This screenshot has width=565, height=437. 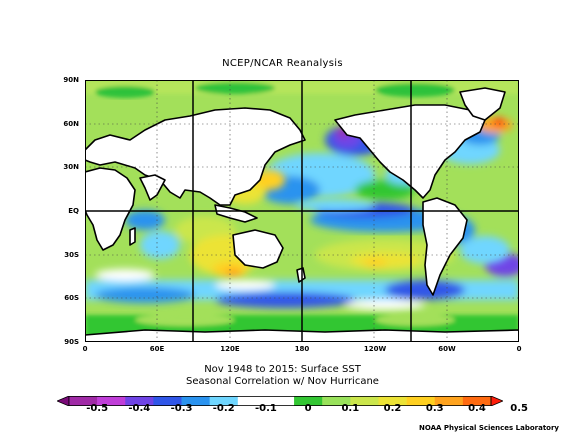 What do you see at coordinates (258, 249) in the screenshot?
I see `australia` at bounding box center [258, 249].